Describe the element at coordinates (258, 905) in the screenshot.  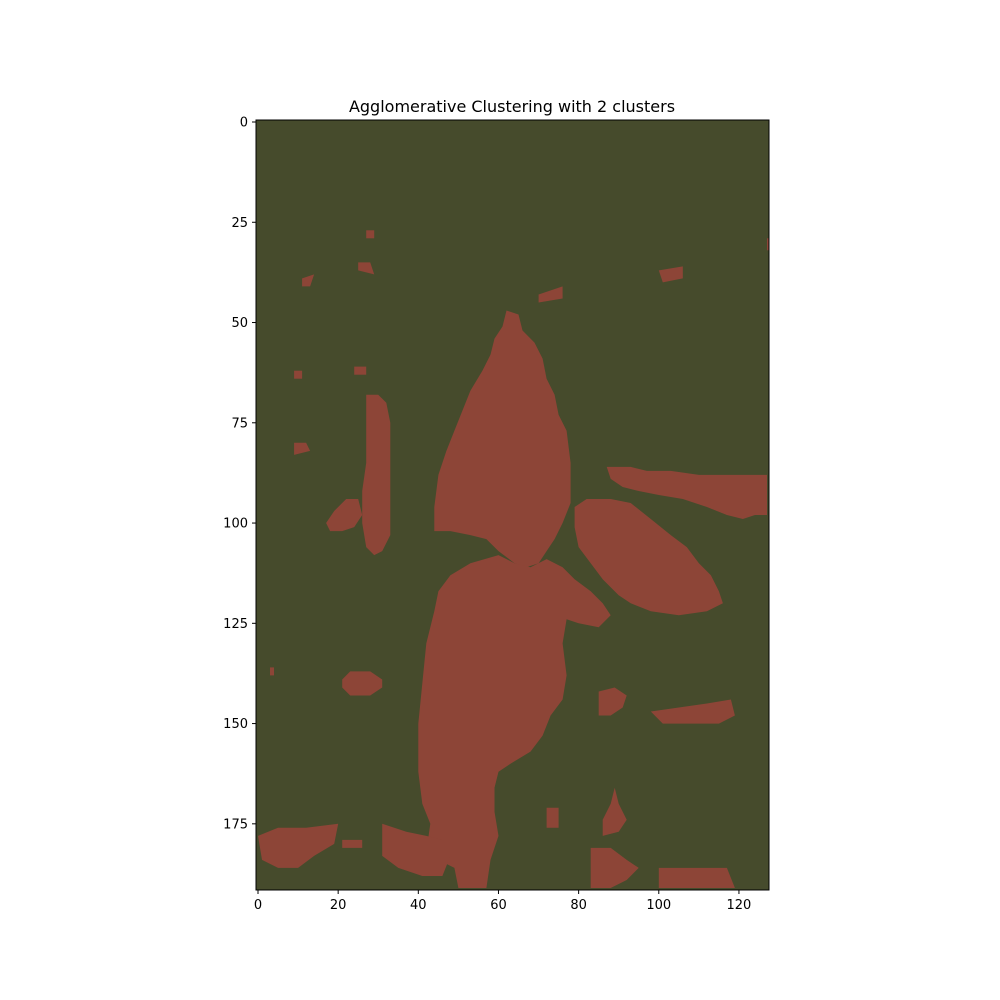
I see `x-tick-label: 0` at that location.